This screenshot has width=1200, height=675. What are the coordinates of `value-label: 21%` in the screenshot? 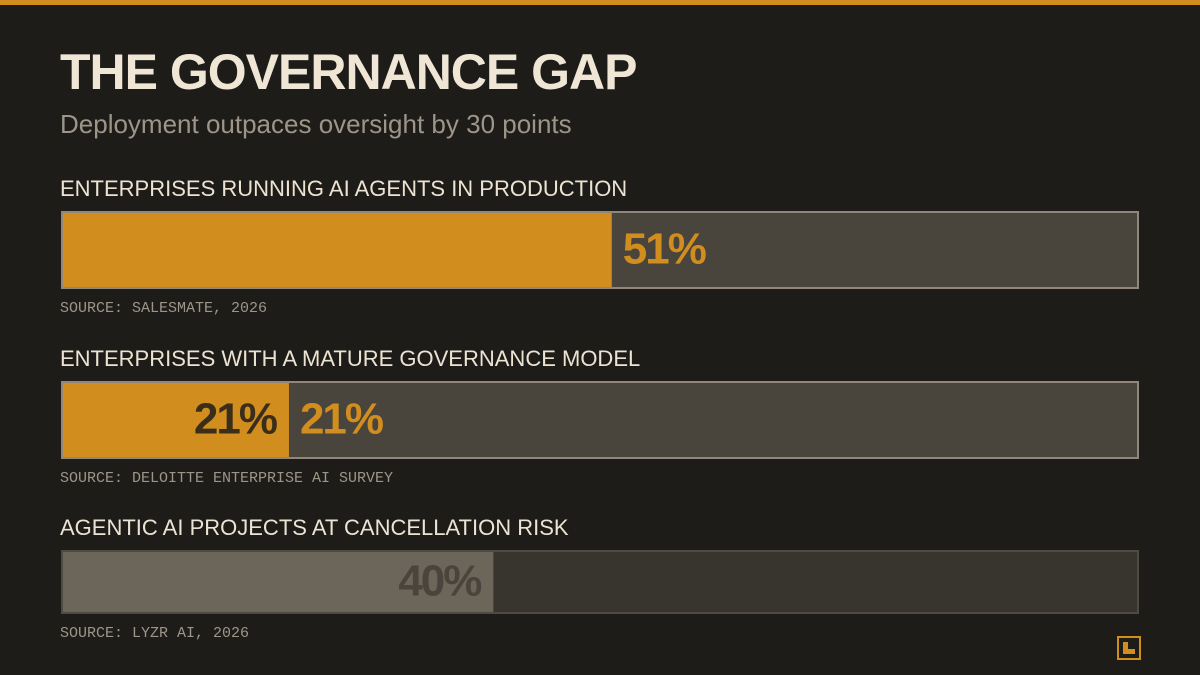 It's located at (341, 419).